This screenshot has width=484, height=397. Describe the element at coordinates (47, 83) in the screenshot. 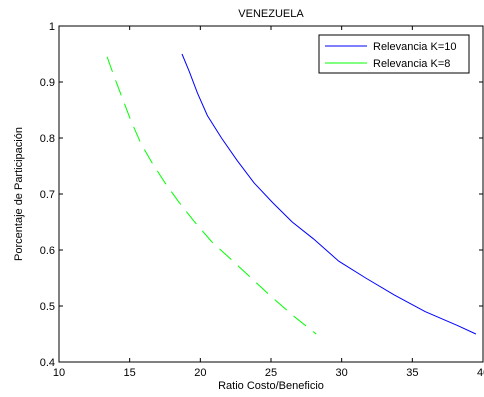

I see `y-tick-label: 0.9` at that location.